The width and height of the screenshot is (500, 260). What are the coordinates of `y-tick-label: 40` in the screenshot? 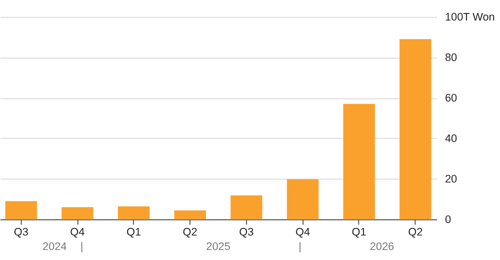 It's located at (451, 138).